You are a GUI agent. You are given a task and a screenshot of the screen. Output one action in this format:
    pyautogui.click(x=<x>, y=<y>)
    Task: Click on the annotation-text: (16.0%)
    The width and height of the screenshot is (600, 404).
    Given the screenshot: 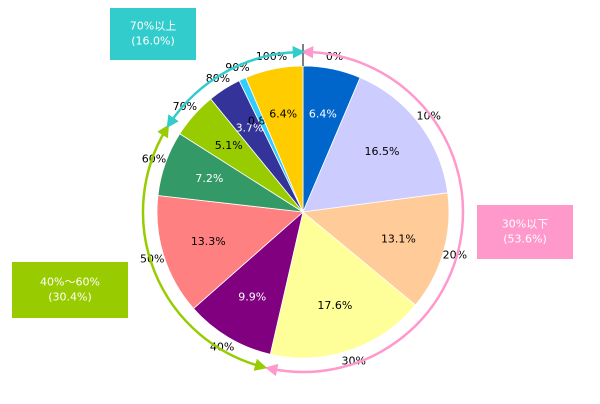 What is the action you would take?
    pyautogui.click(x=153, y=41)
    